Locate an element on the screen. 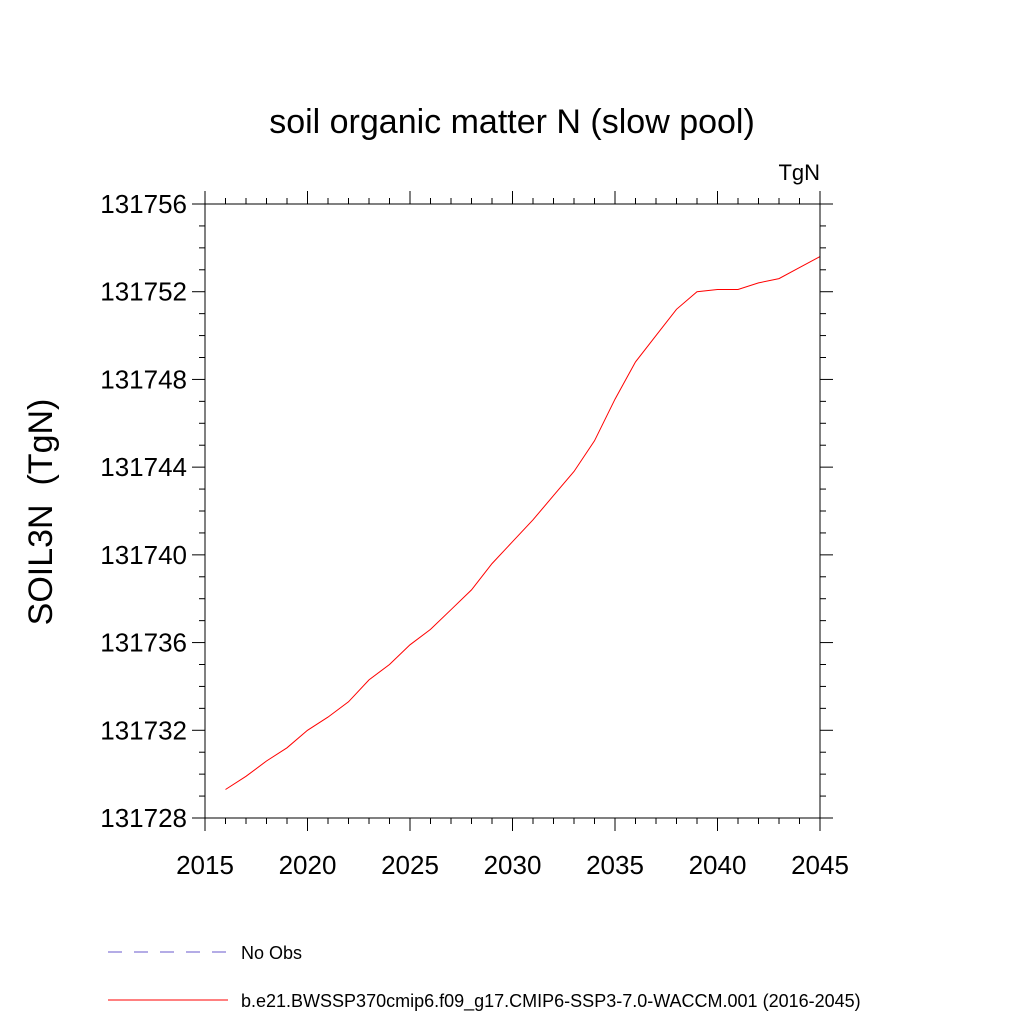  y-tick-label: 131736 is located at coordinates (143, 643).